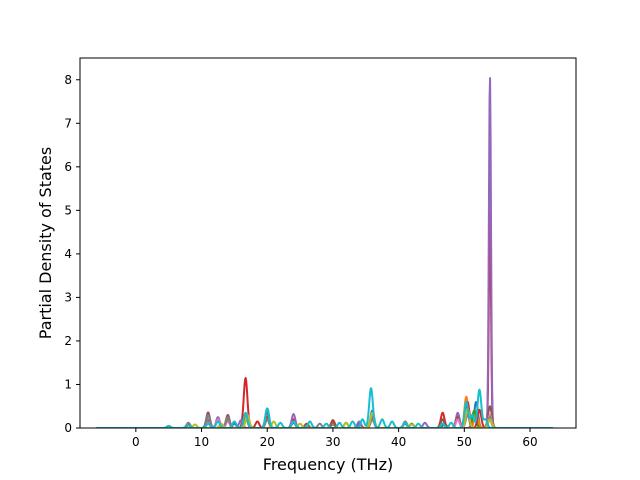  I want to click on x-tick-label: 60, so click(529, 442).